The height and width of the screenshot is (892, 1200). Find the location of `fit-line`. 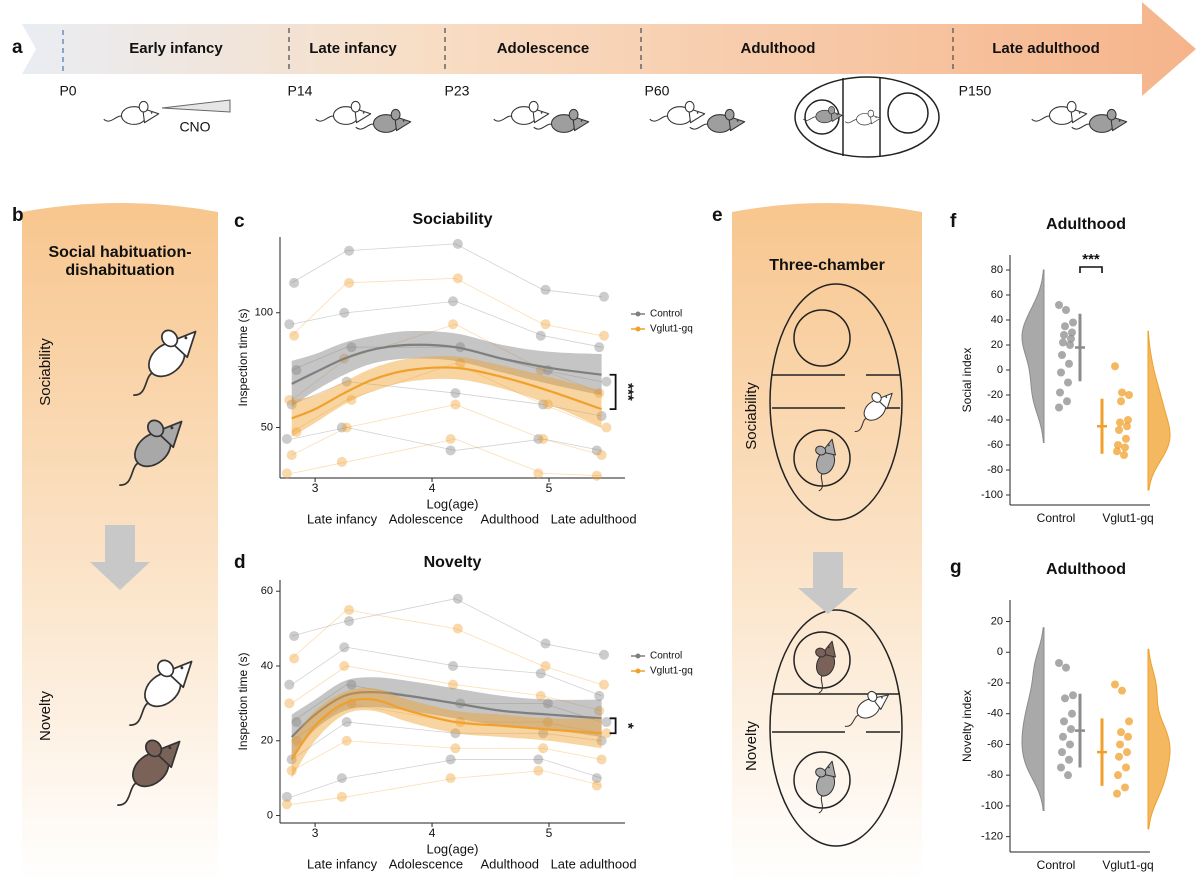

fit-line is located at coordinates (446, 714).